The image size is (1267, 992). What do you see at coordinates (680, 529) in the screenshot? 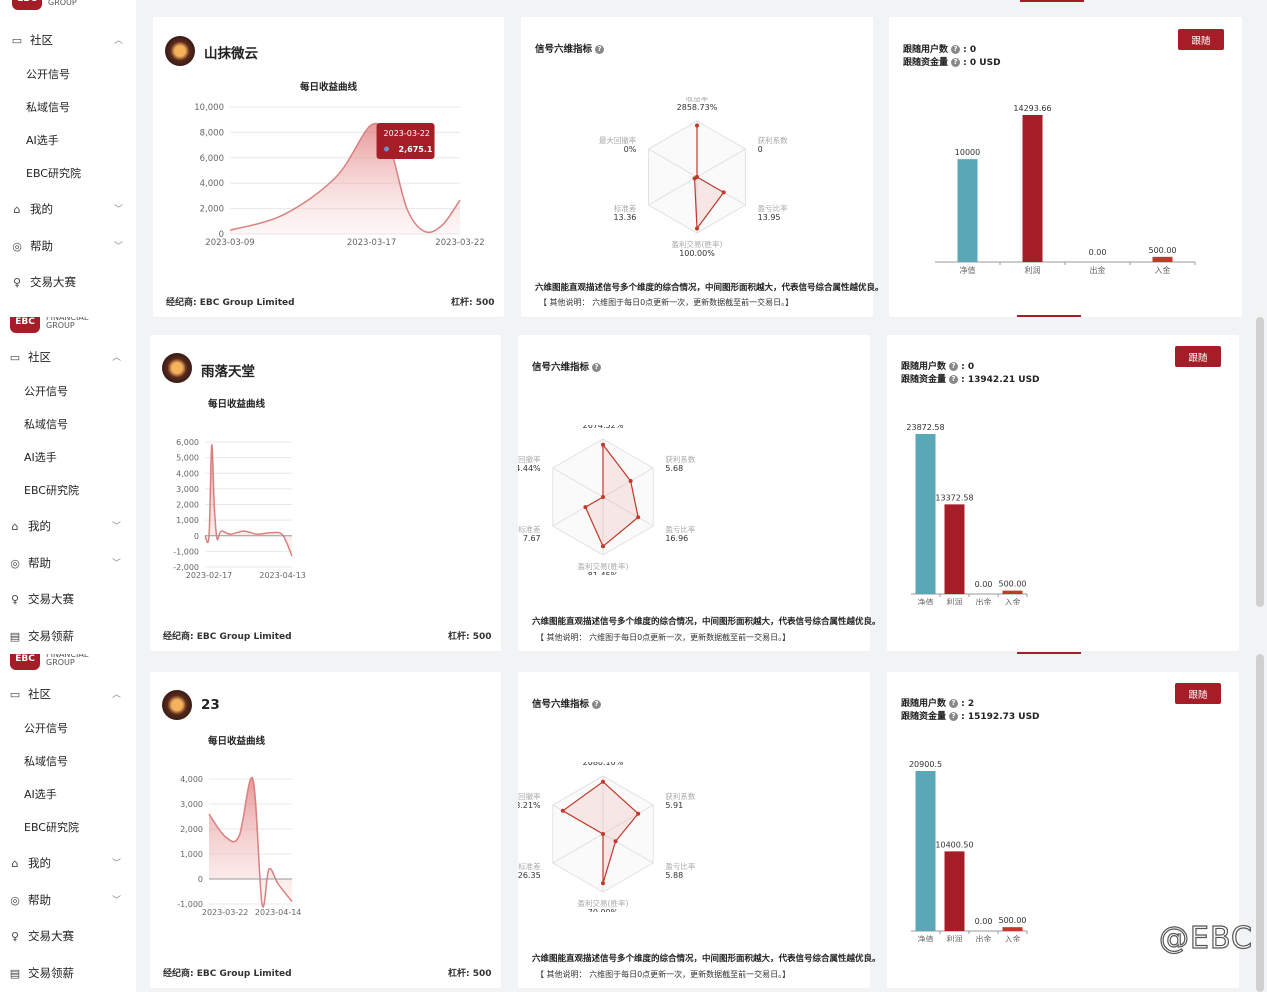
I see `radar-axis-label: 盈亏比率` at bounding box center [680, 529].